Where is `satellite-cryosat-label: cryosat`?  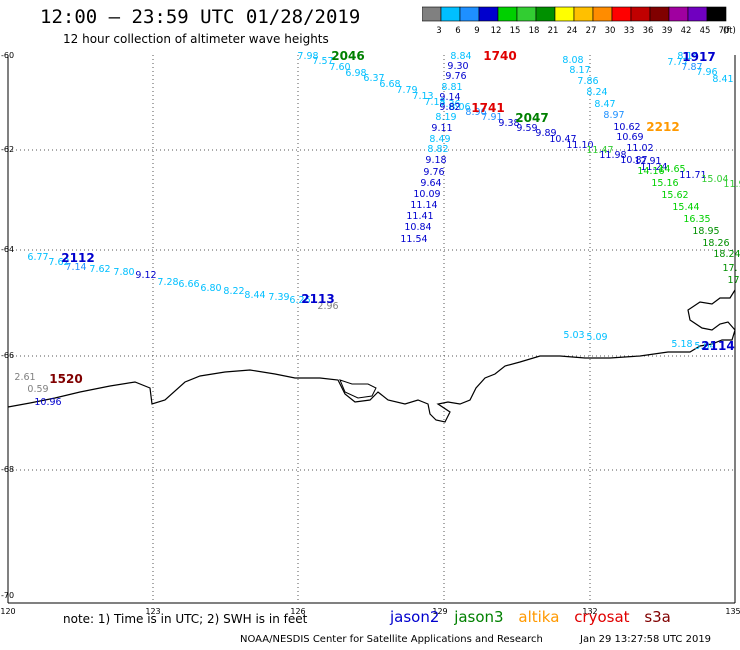 satellite-cryosat-label: cryosat is located at coordinates (602, 617).